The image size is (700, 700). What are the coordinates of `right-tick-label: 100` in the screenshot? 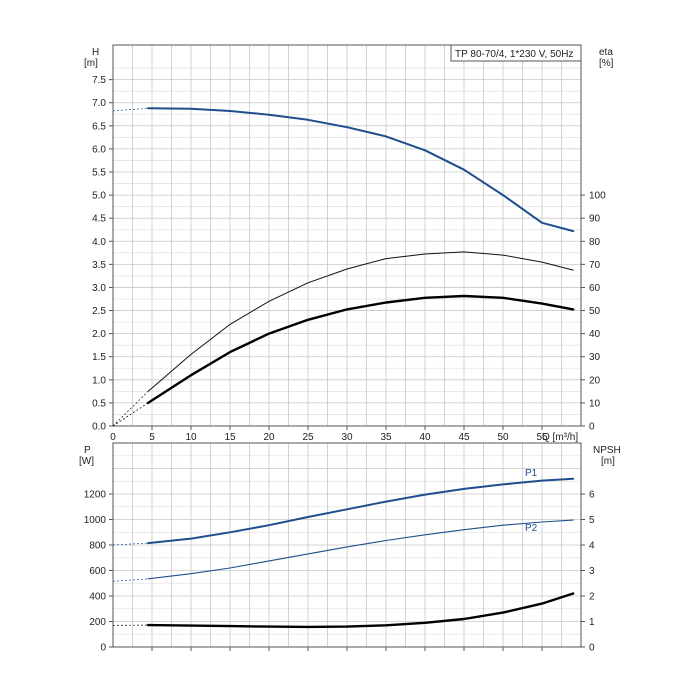 It's located at (597, 196).